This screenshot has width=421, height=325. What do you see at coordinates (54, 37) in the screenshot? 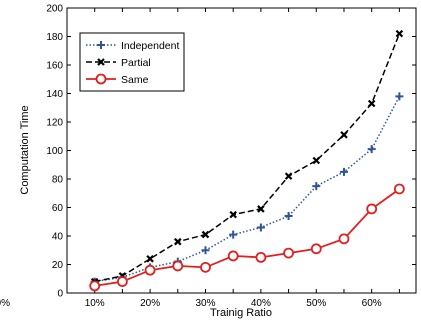
I see `y-tick-label: 180` at bounding box center [54, 37].